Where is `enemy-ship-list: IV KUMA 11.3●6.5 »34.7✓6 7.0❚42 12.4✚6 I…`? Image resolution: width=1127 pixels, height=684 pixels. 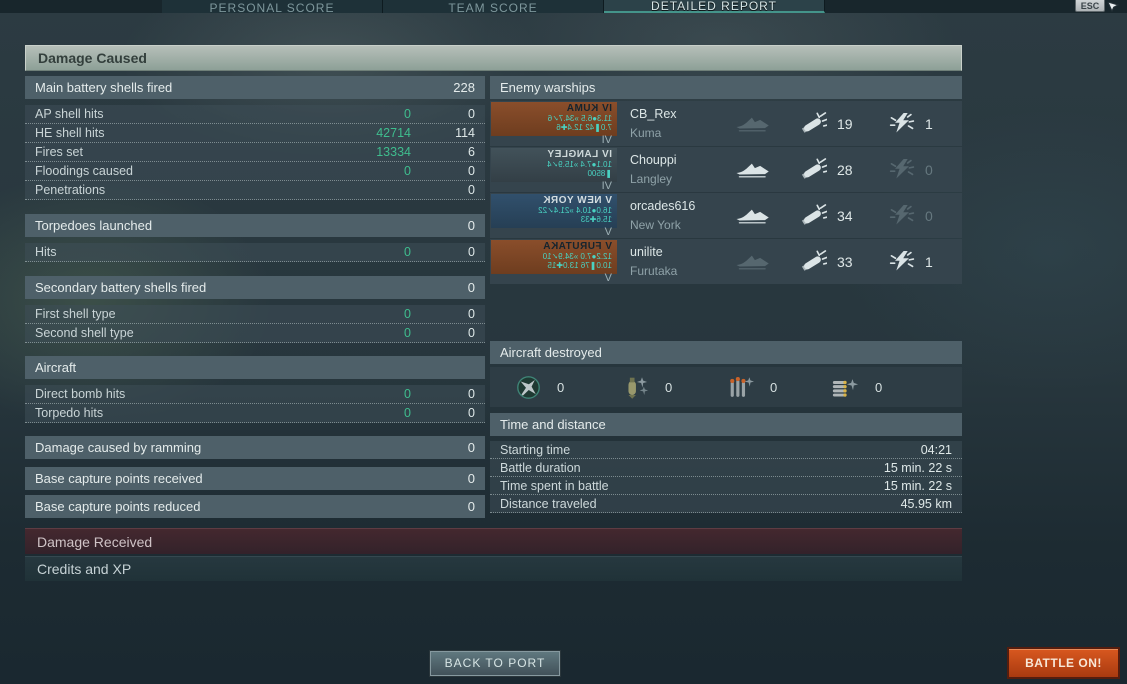 enemy-ship-list: IV KUMA 11.3●6.5 »34.7✓6 7.0❚42 12.4✚6 I… is located at coordinates (726, 192).